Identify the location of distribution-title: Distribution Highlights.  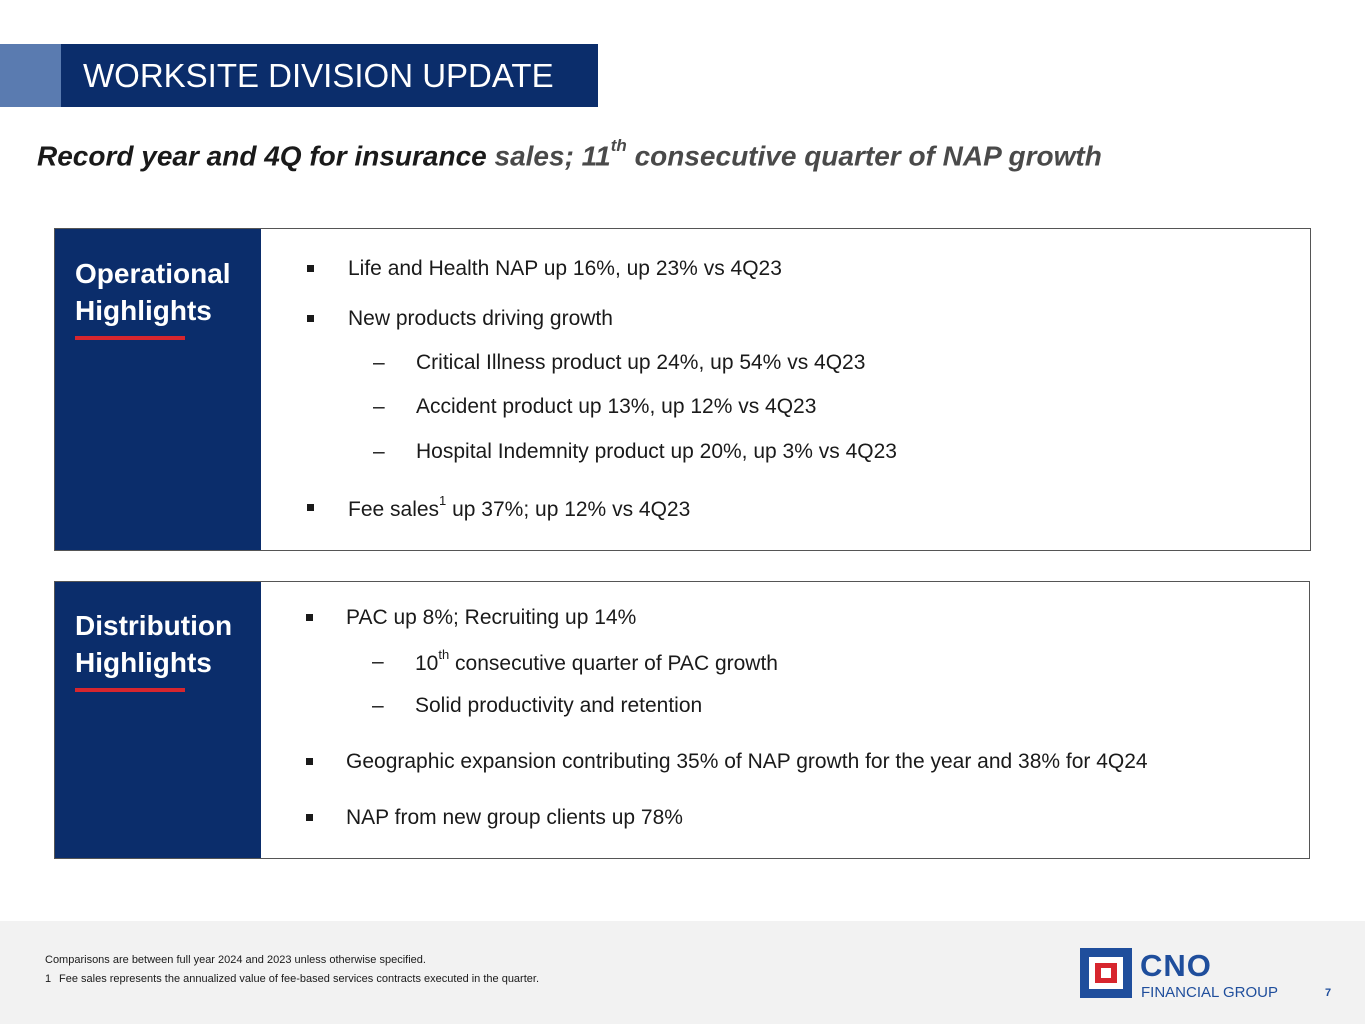
(154, 644).